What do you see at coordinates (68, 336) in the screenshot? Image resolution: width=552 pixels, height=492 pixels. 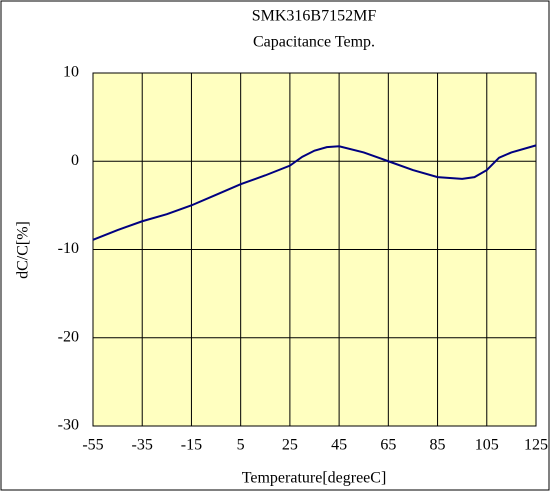 I see `y-tick-label: -20` at bounding box center [68, 336].